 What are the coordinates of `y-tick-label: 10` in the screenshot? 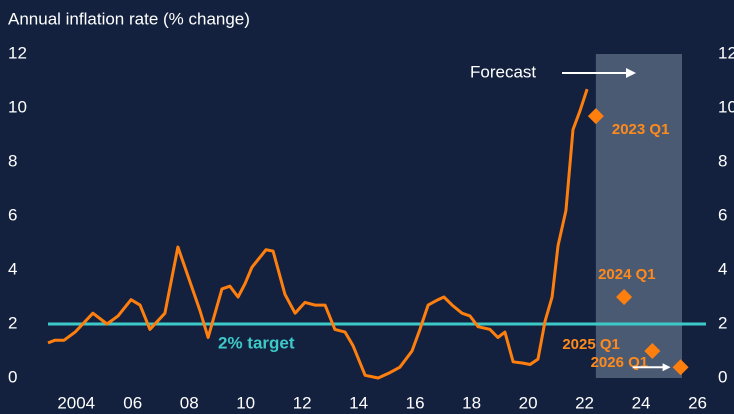 It's located at (17, 106).